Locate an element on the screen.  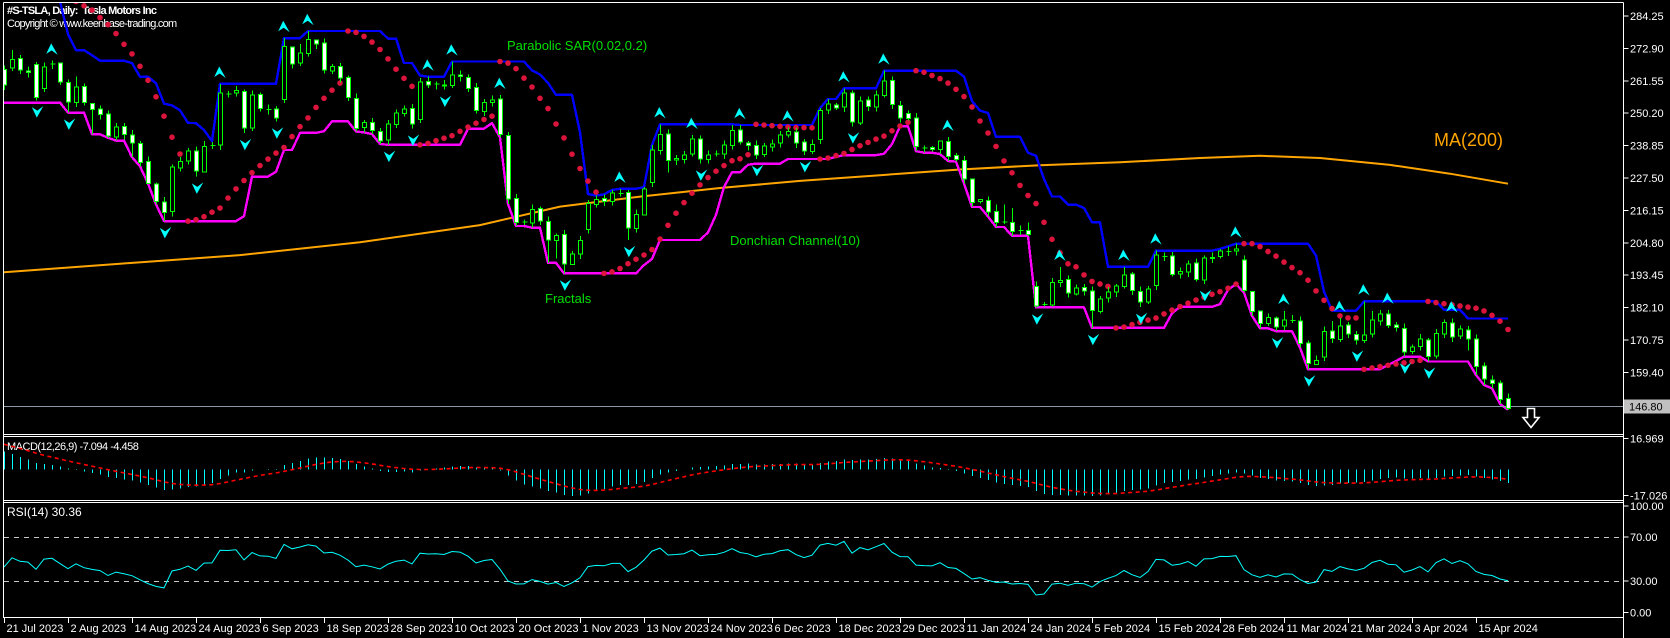
svg-text: 204.80 is located at coordinates (1647, 244).